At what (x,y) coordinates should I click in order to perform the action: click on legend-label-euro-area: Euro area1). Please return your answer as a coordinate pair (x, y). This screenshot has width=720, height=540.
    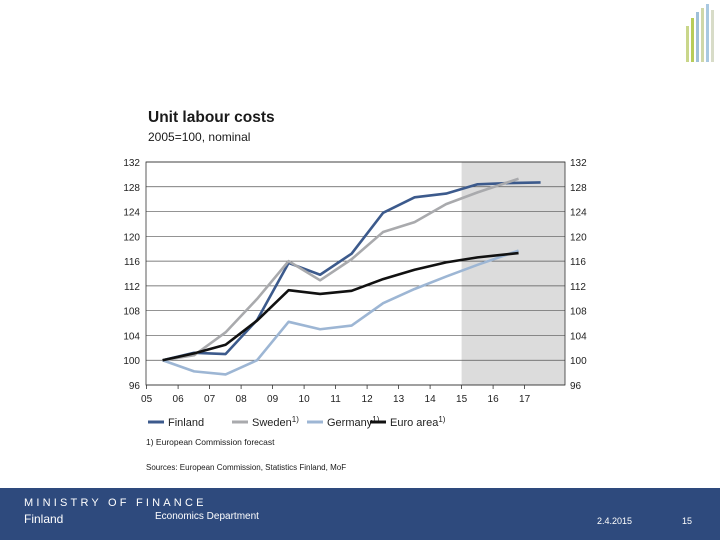
    Looking at the image, I should click on (418, 422).